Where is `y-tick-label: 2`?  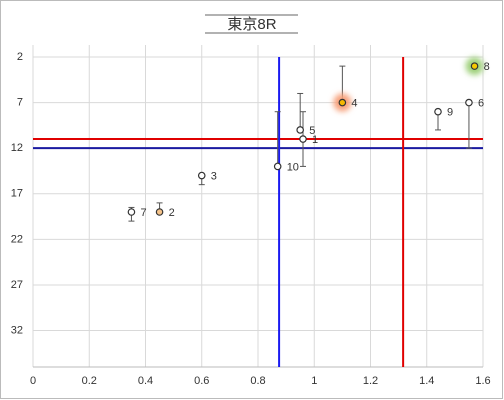
y-tick-label: 2 is located at coordinates (20, 57).